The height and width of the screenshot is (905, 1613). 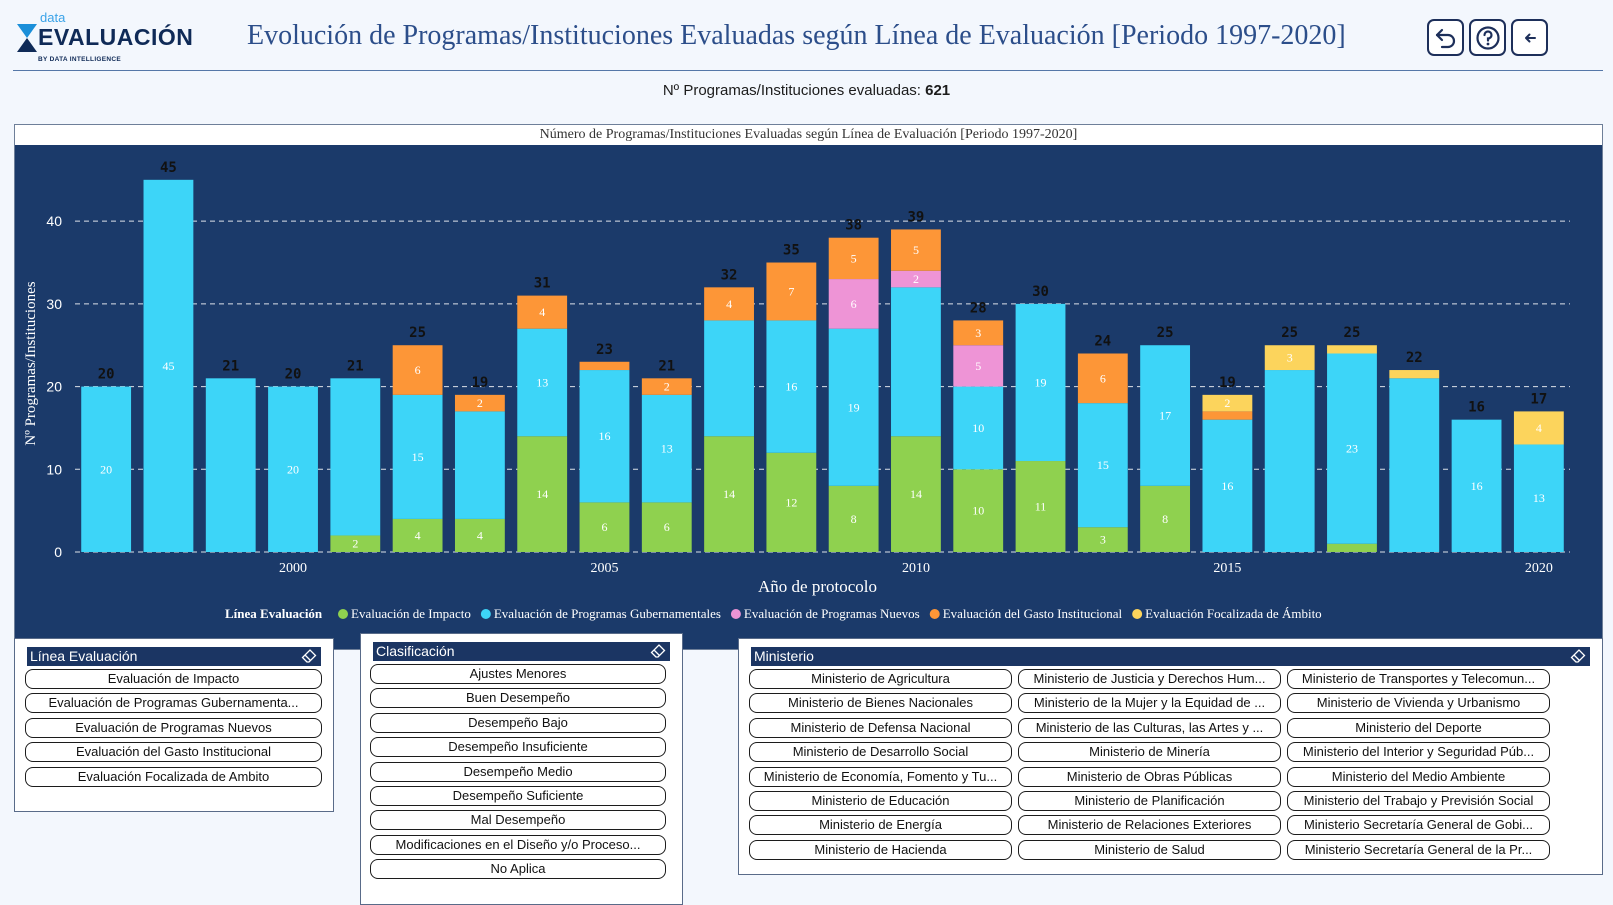 I want to click on slicer-ministerio-option: Ministerio del Medio Ambiente, so click(x=1418, y=776).